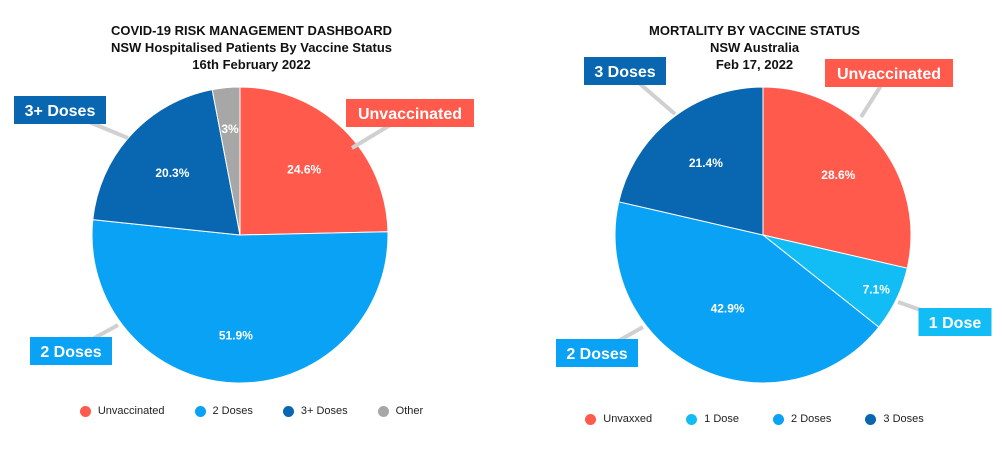  What do you see at coordinates (628, 419) in the screenshot?
I see `legend-label-unvaxxed: Unvaxxed` at bounding box center [628, 419].